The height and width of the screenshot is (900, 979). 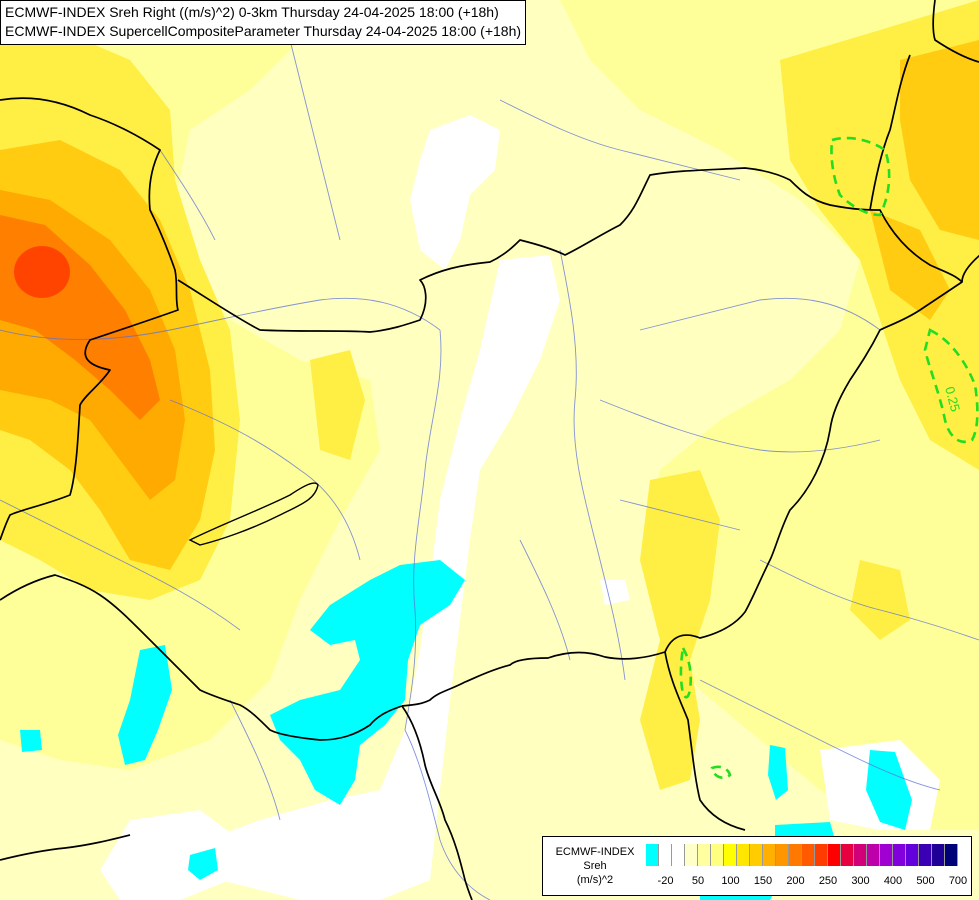 What do you see at coordinates (253, 514) in the screenshot?
I see `lake-balaton` at bounding box center [253, 514].